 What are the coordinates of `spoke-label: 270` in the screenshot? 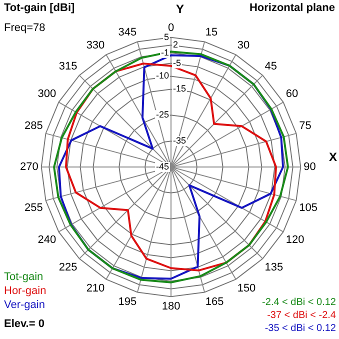 It's located at (29, 167).